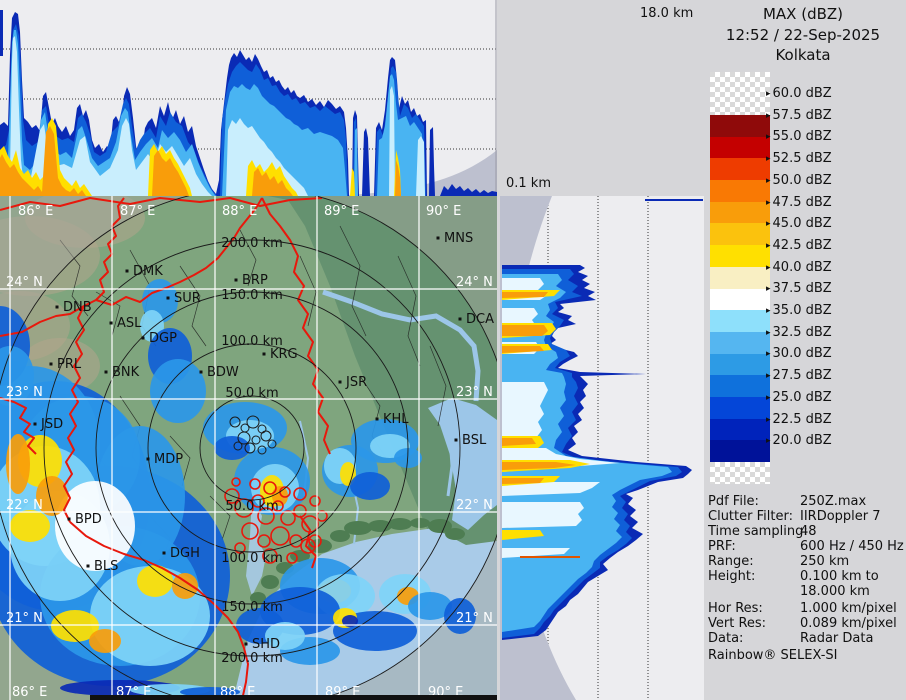 The image size is (906, 700). What do you see at coordinates (129, 323) in the screenshot?
I see `city-label: ASL` at bounding box center [129, 323].